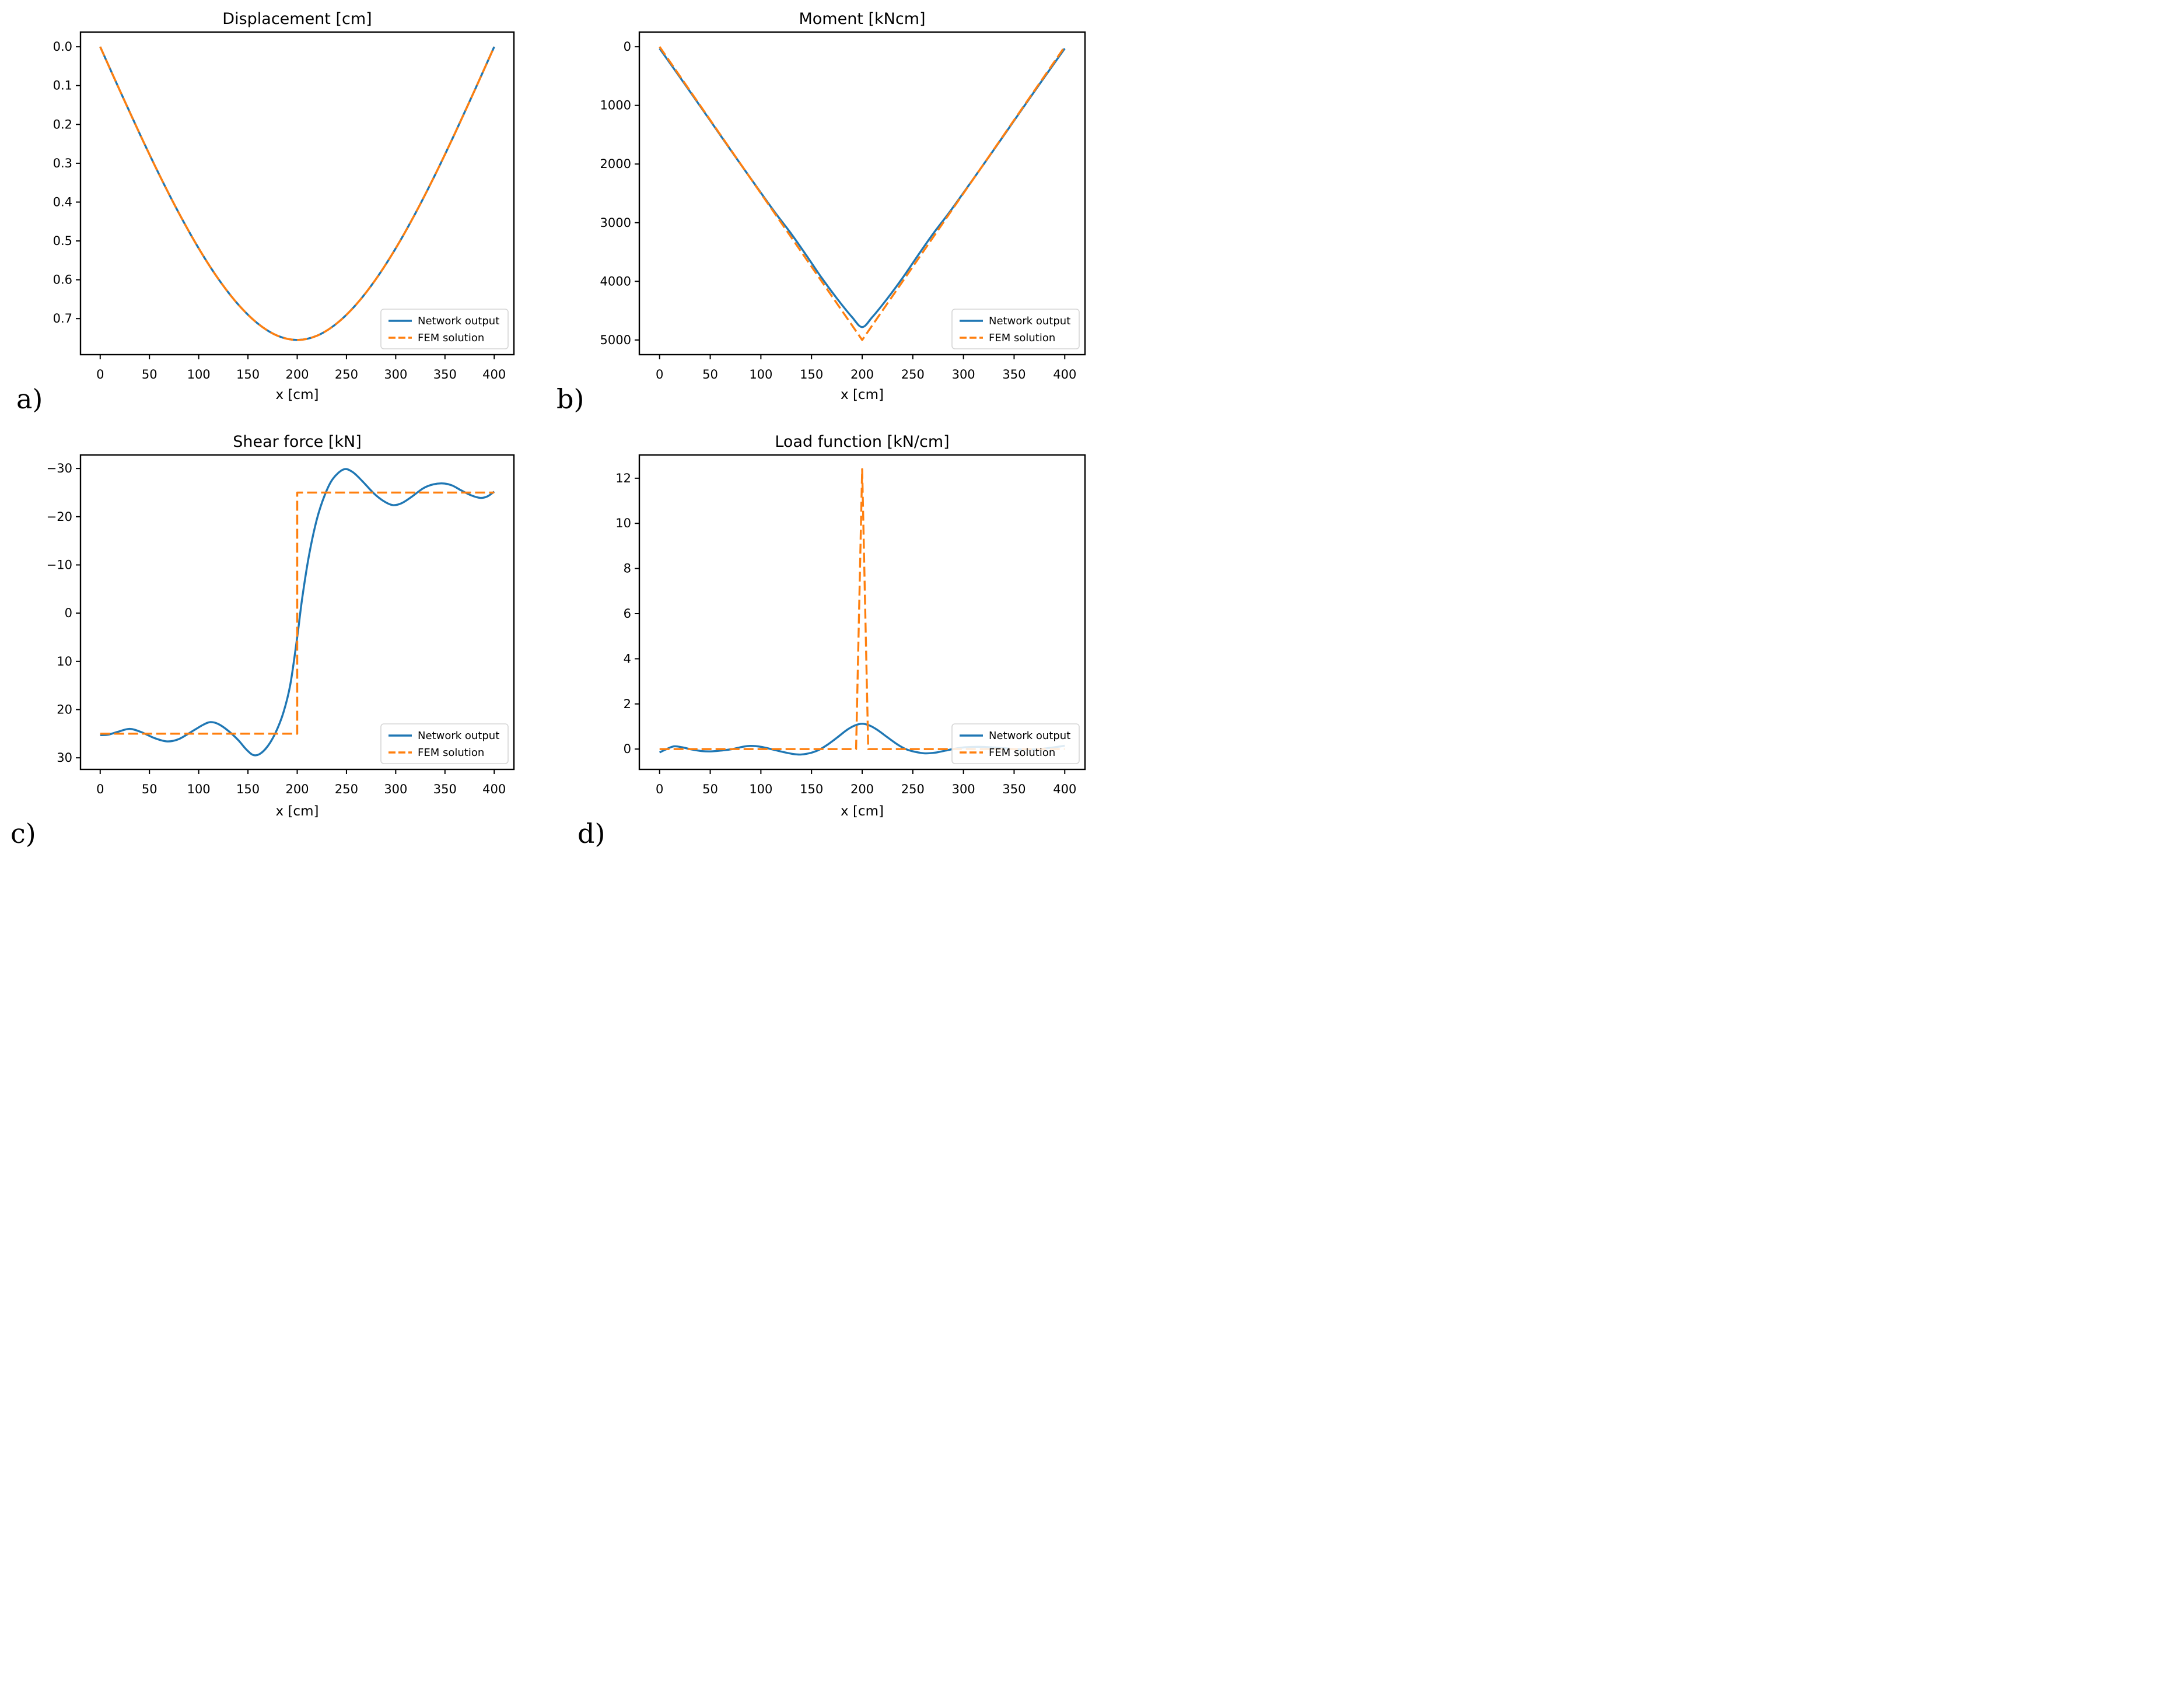 This screenshot has height=1698, width=2184. Describe the element at coordinates (862, 442) in the screenshot. I see `chart-title: Load function [kN/cm]` at that location.